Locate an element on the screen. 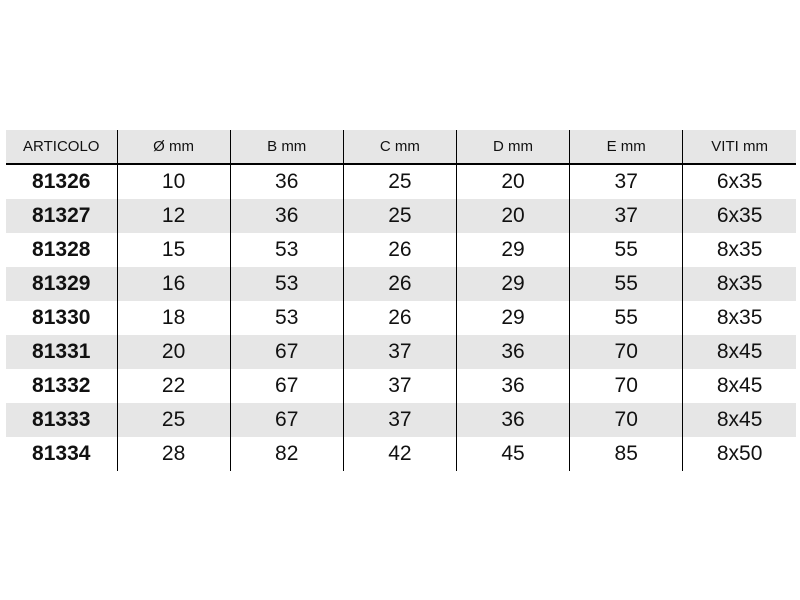 This screenshot has height=600, width=800. article-code-cell: 81331 is located at coordinates (61, 352).